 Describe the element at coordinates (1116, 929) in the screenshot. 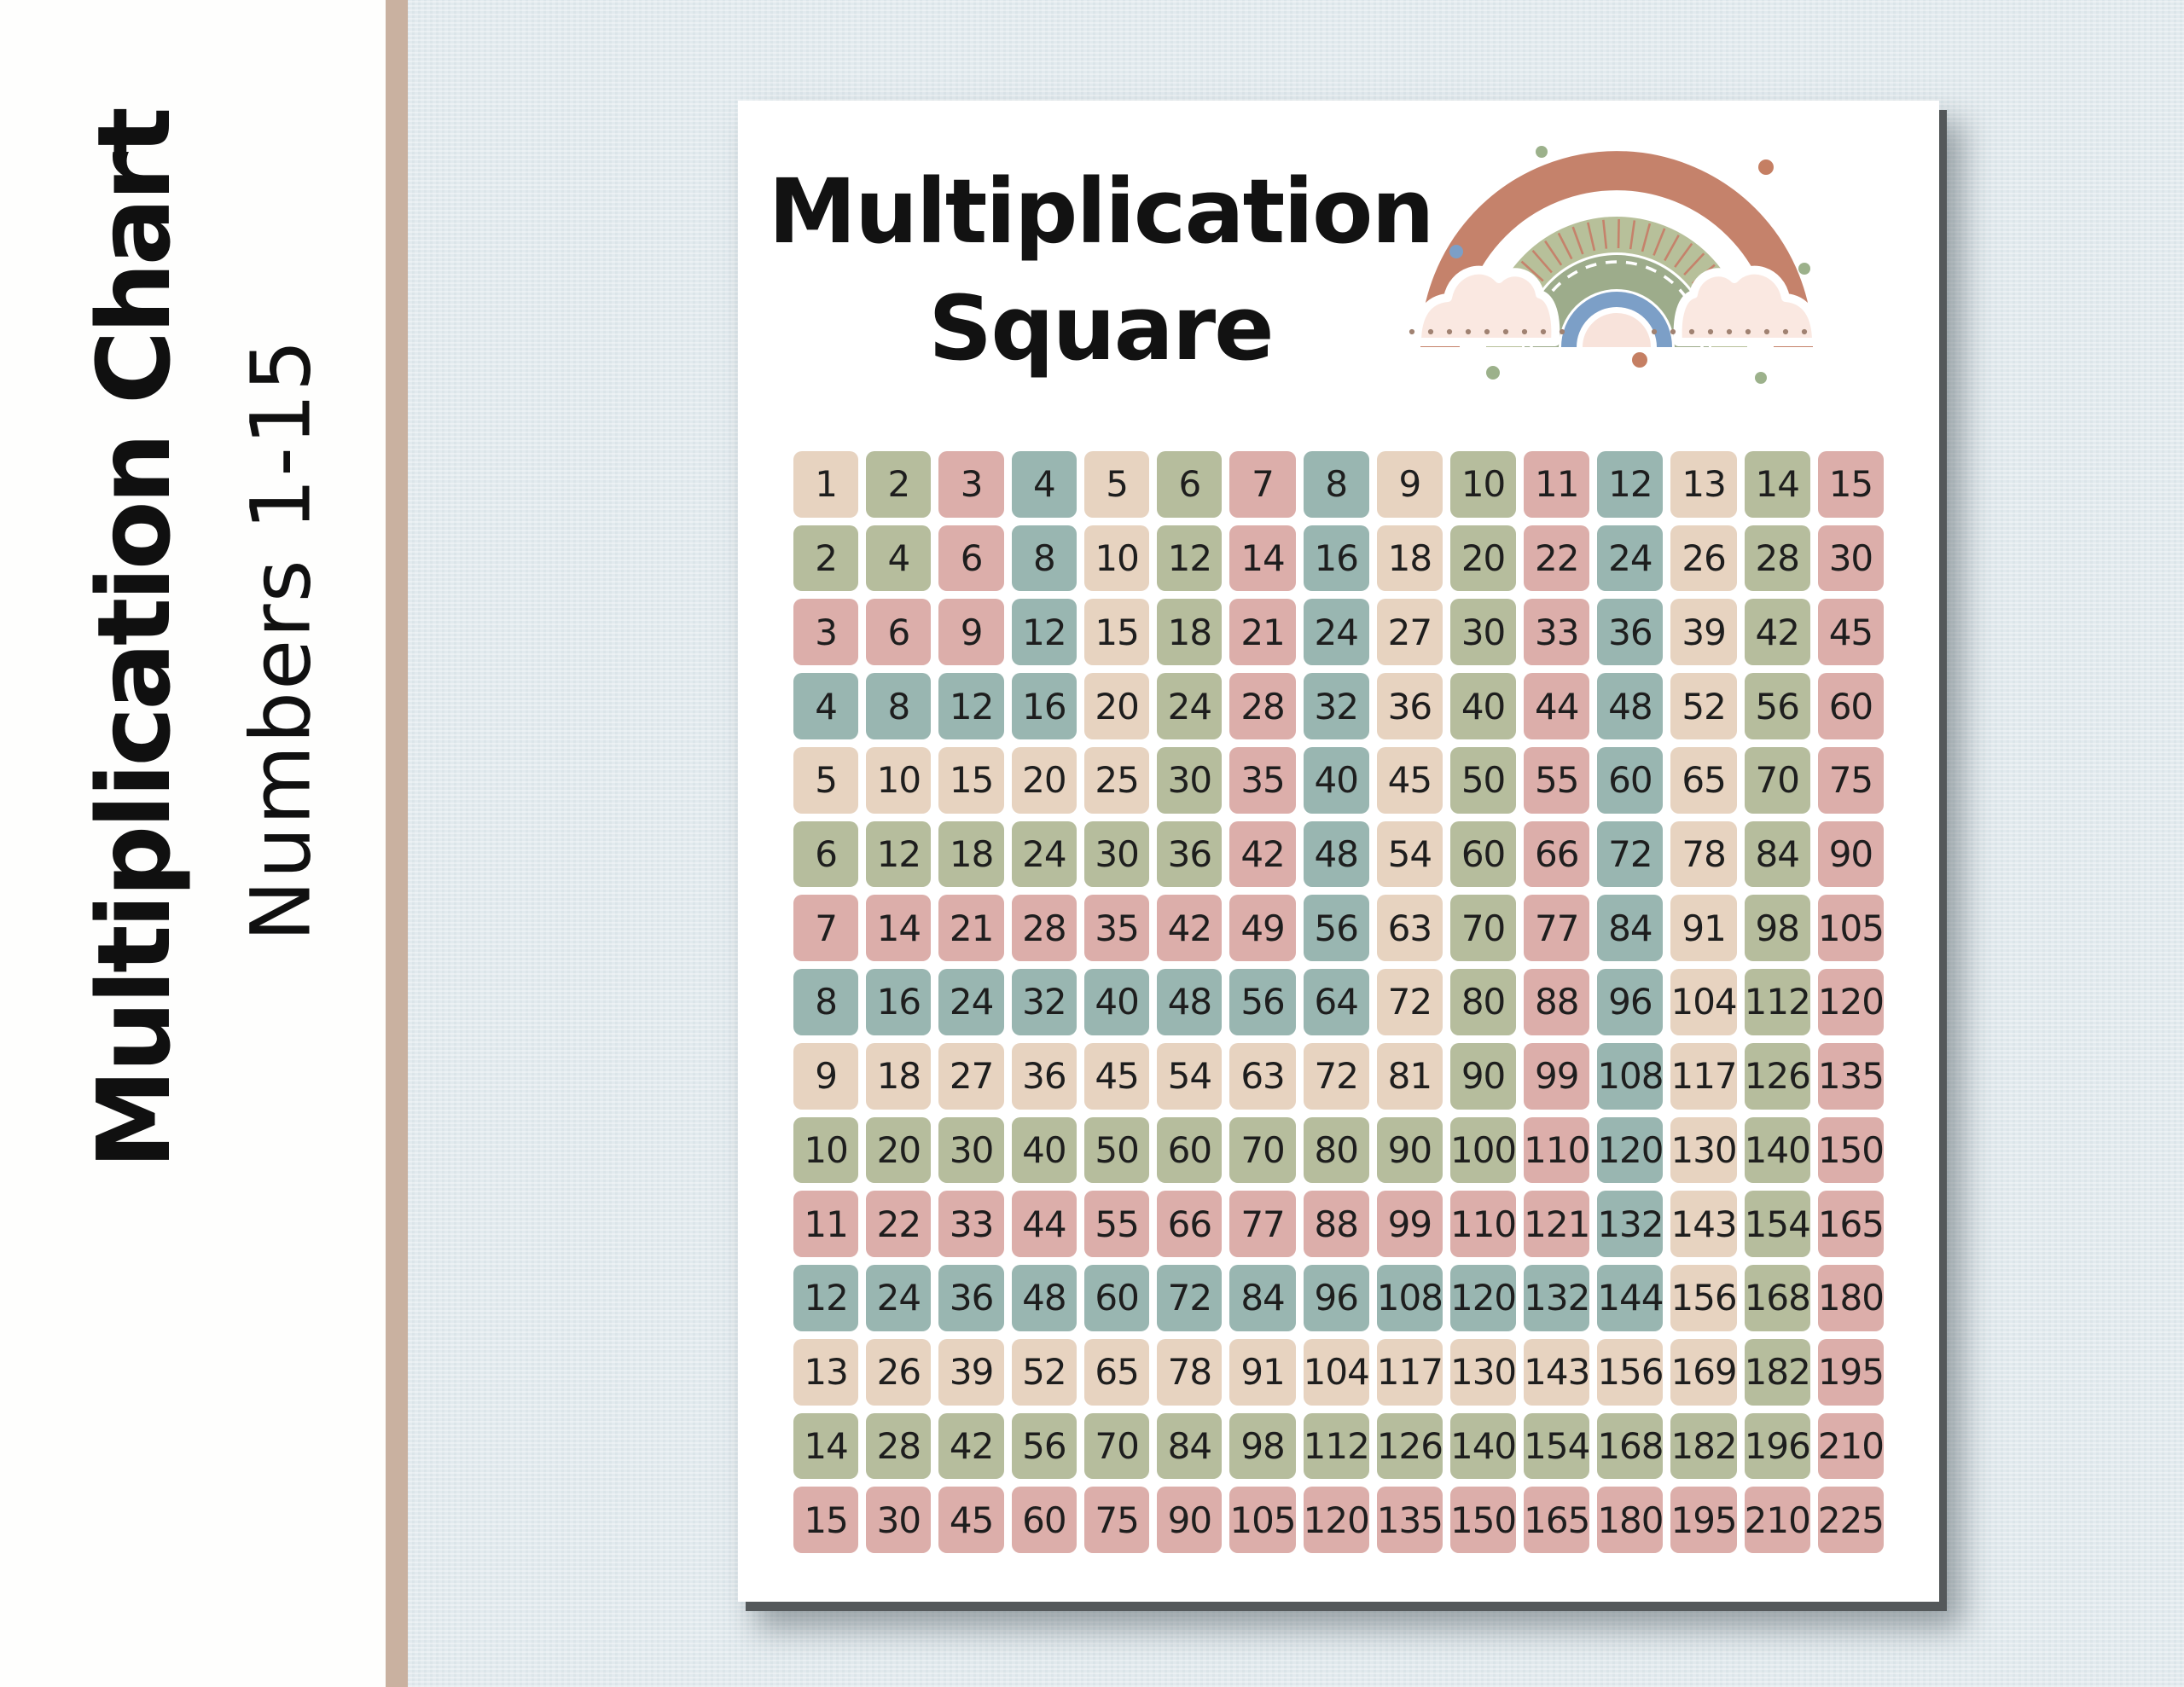

I see `grid-cell-r7c5: 35` at that location.